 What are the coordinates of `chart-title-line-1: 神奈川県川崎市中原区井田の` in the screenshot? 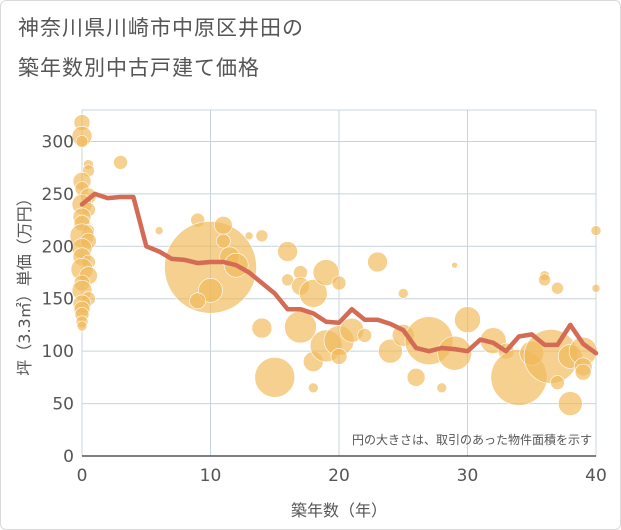 It's located at (161, 28).